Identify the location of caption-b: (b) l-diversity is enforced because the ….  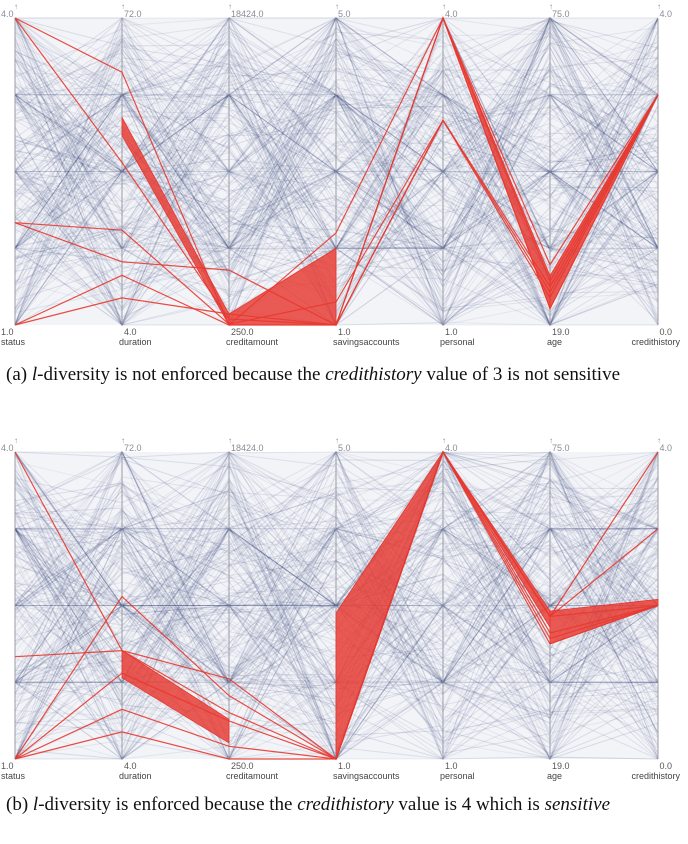
(345, 805).